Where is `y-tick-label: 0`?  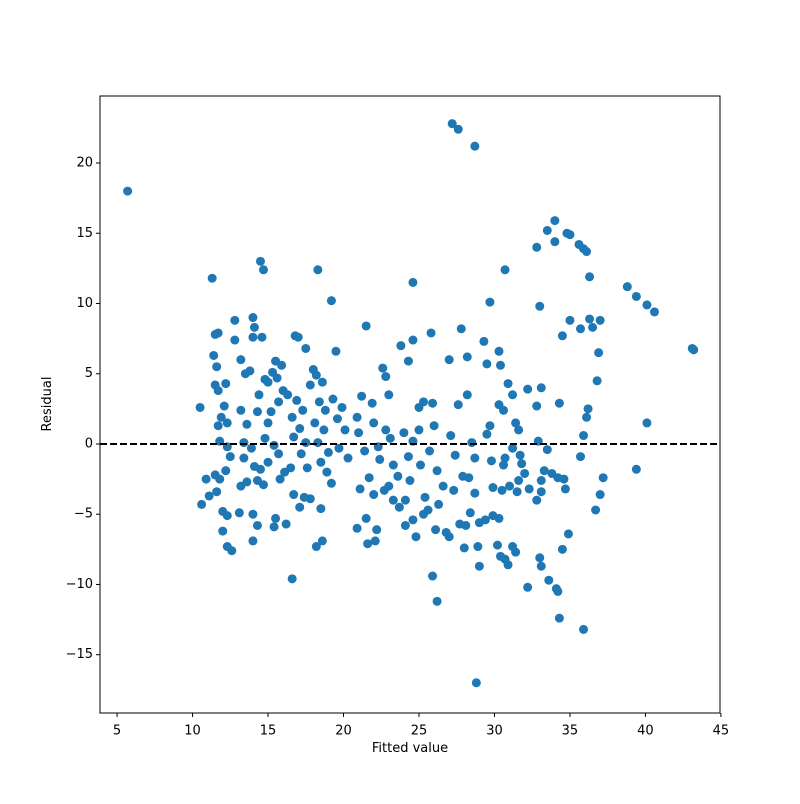 y-tick-label: 0 is located at coordinates (89, 443).